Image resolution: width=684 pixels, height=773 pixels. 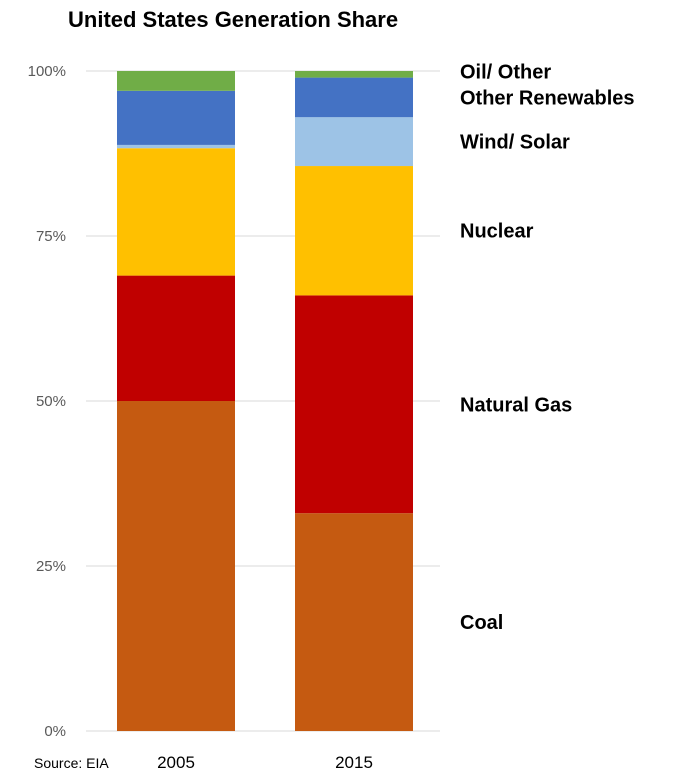 What do you see at coordinates (176, 762) in the screenshot?
I see `x-category-label: 2005` at bounding box center [176, 762].